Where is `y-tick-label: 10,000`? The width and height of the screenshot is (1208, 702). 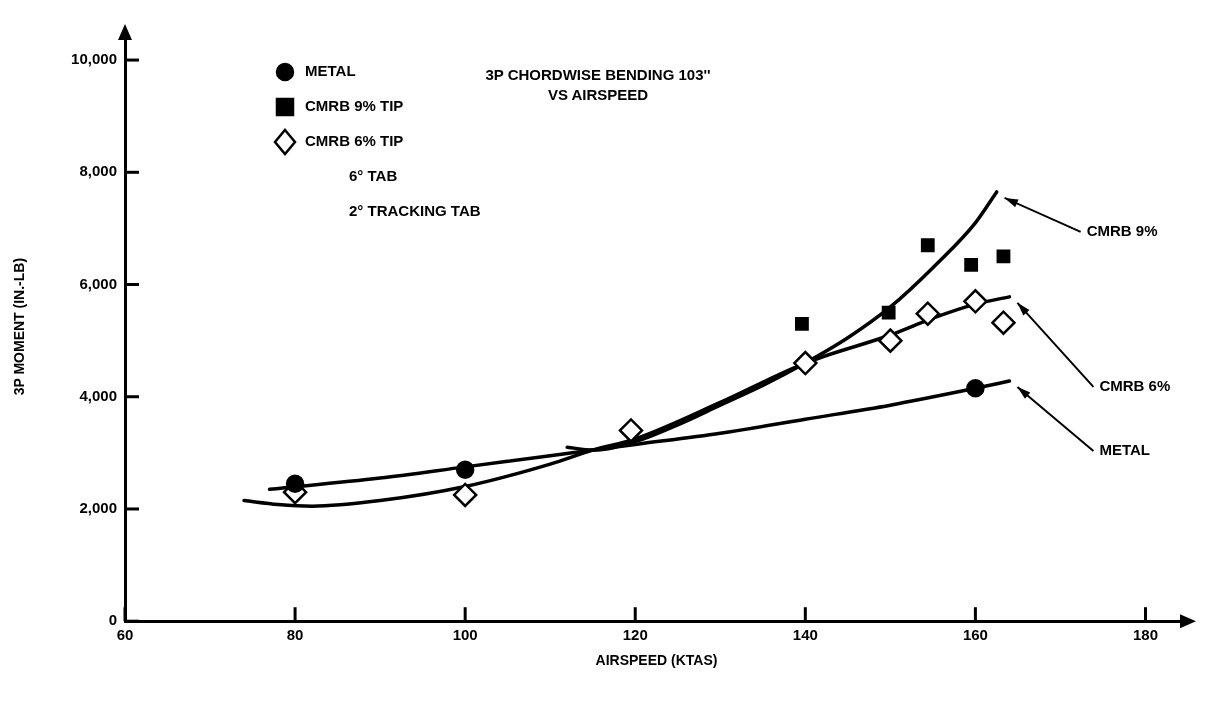 y-tick-label: 10,000 is located at coordinates (94, 59).